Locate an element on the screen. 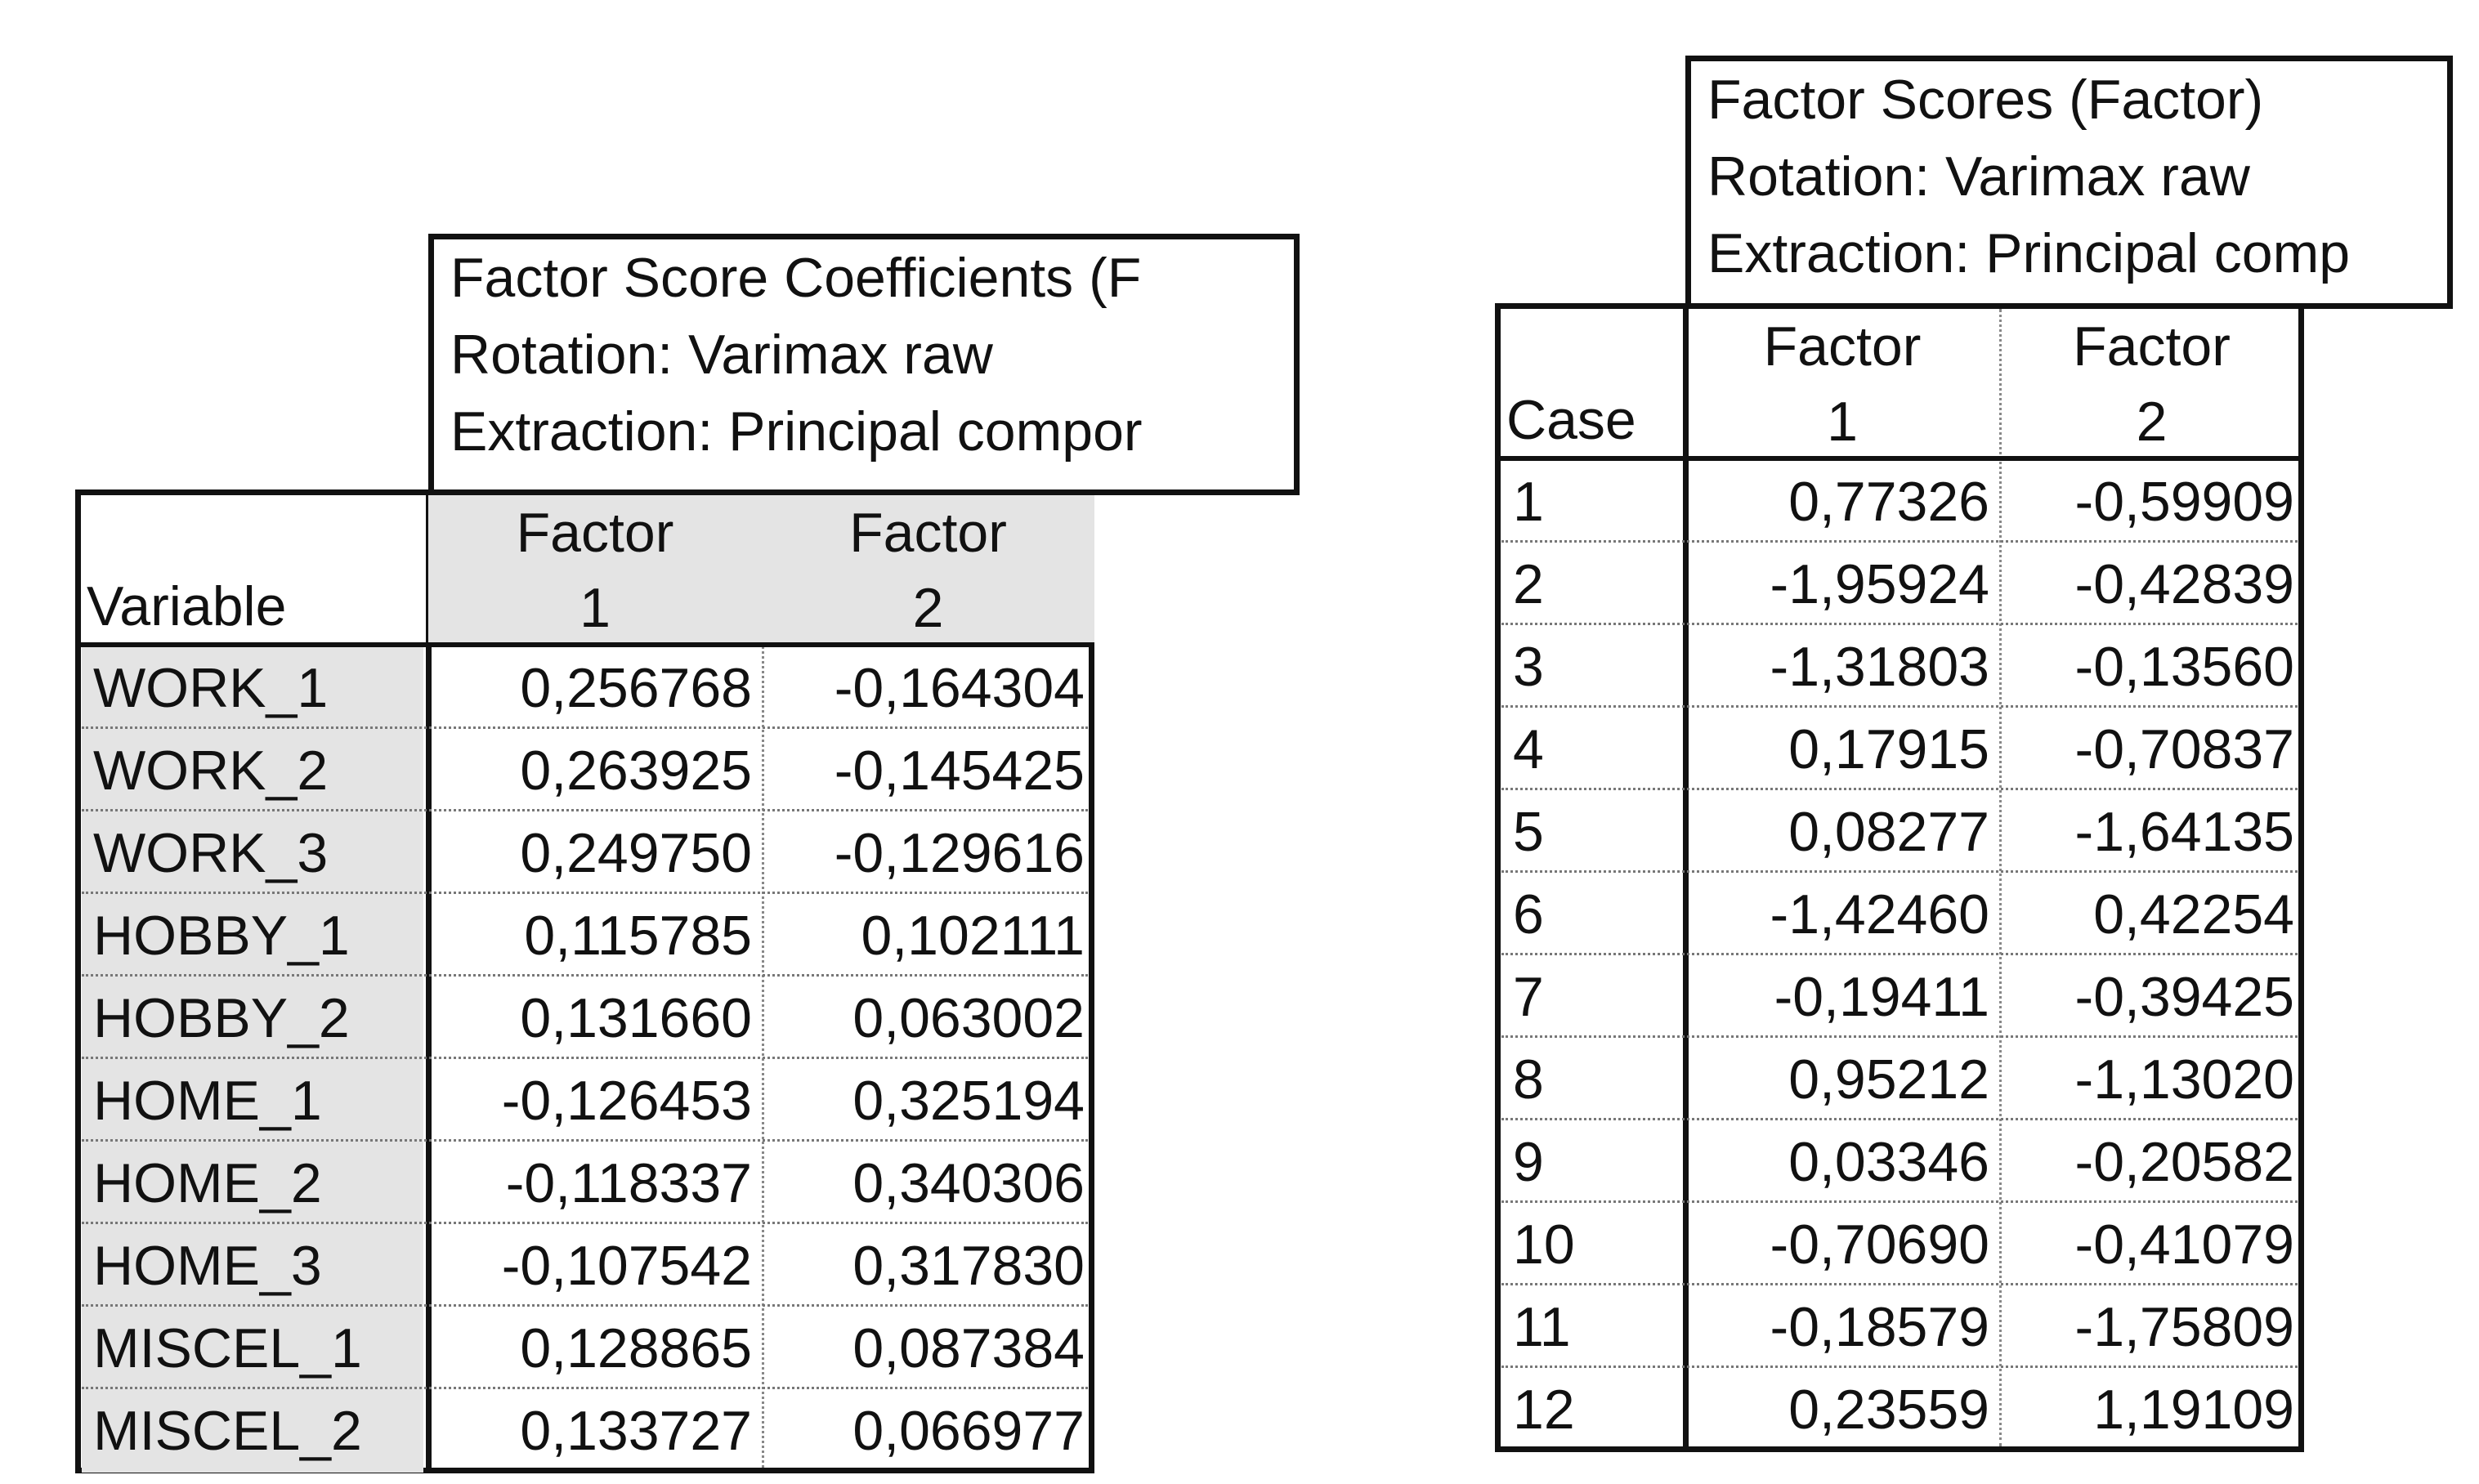  title-line-2: Rotation: Varimax raw is located at coordinates (1979, 177).